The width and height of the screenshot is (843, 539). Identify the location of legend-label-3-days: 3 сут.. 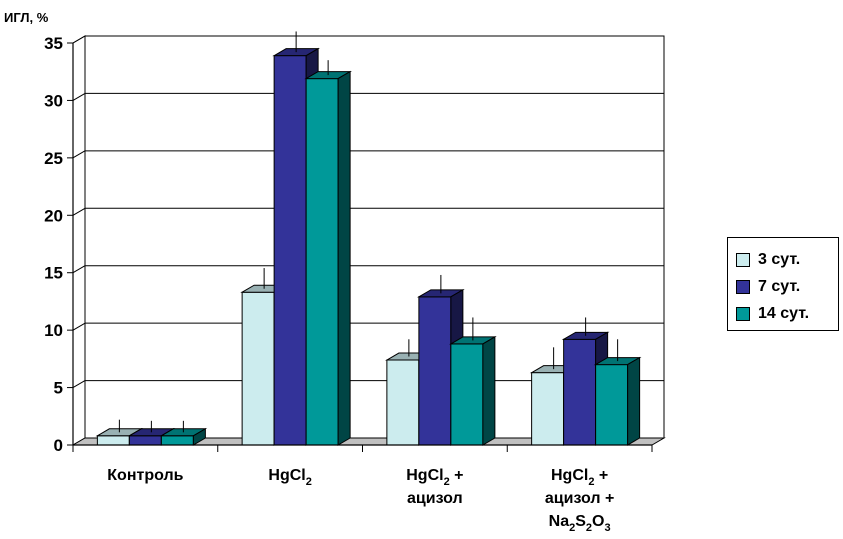
(779, 259).